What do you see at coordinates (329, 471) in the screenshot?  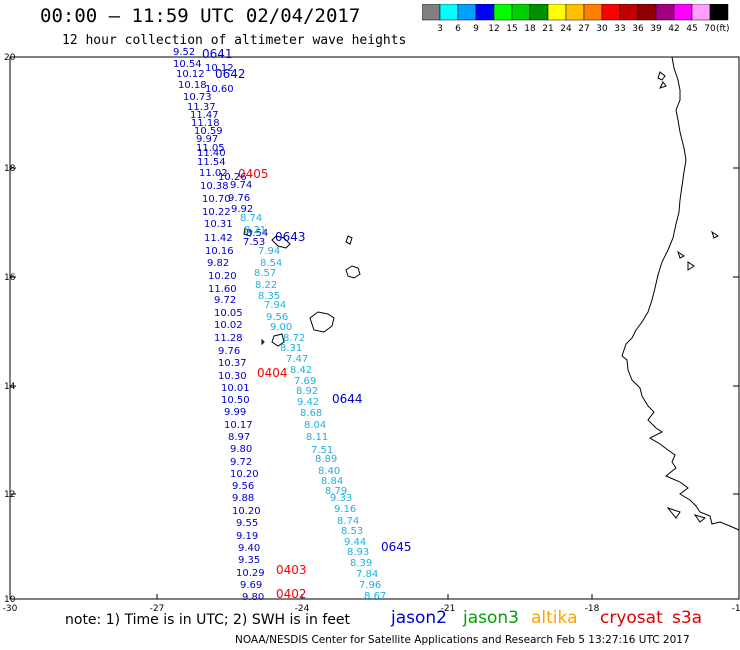 I see `wave-height-value: 8.40` at bounding box center [329, 471].